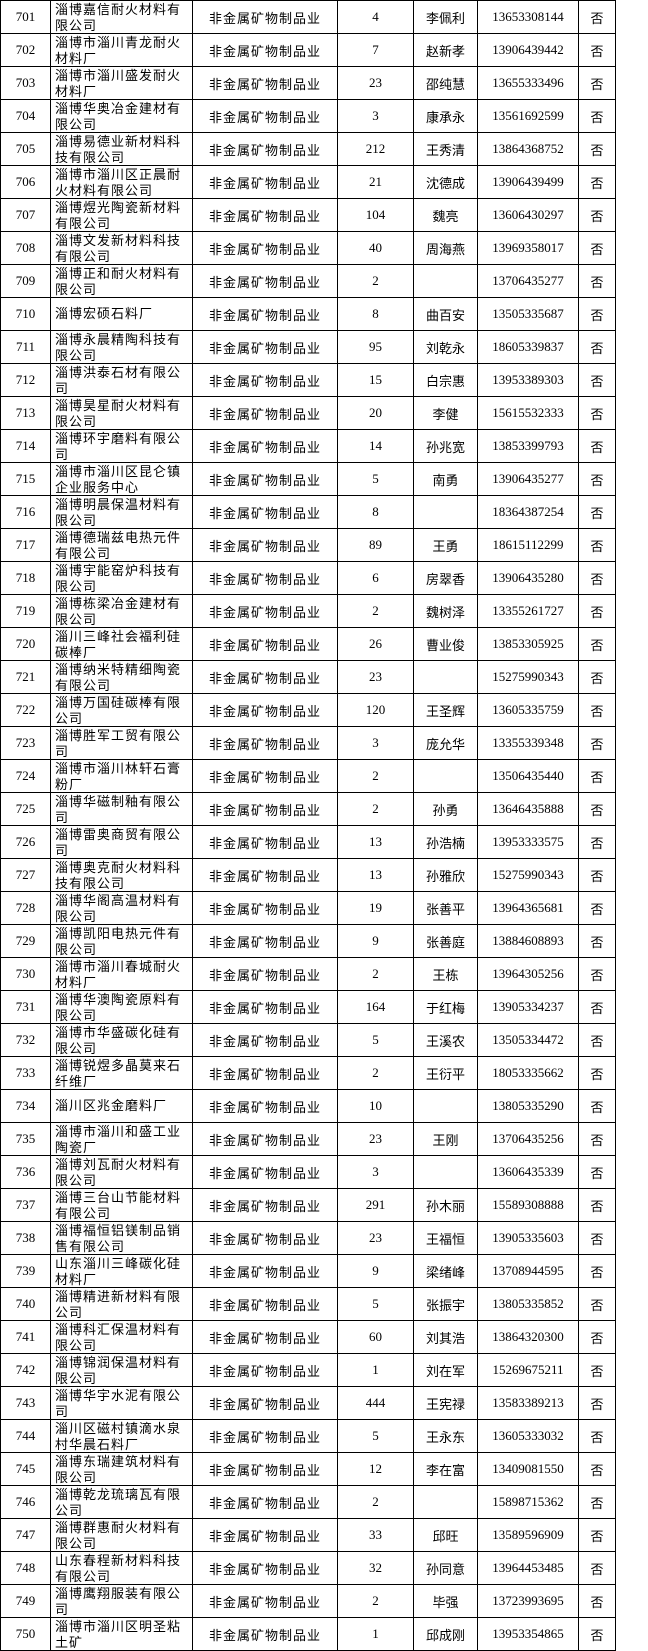  Describe the element at coordinates (121, 1634) in the screenshot. I see `company-name-cell: 淄博市淄川区明圣粘土矿` at that location.